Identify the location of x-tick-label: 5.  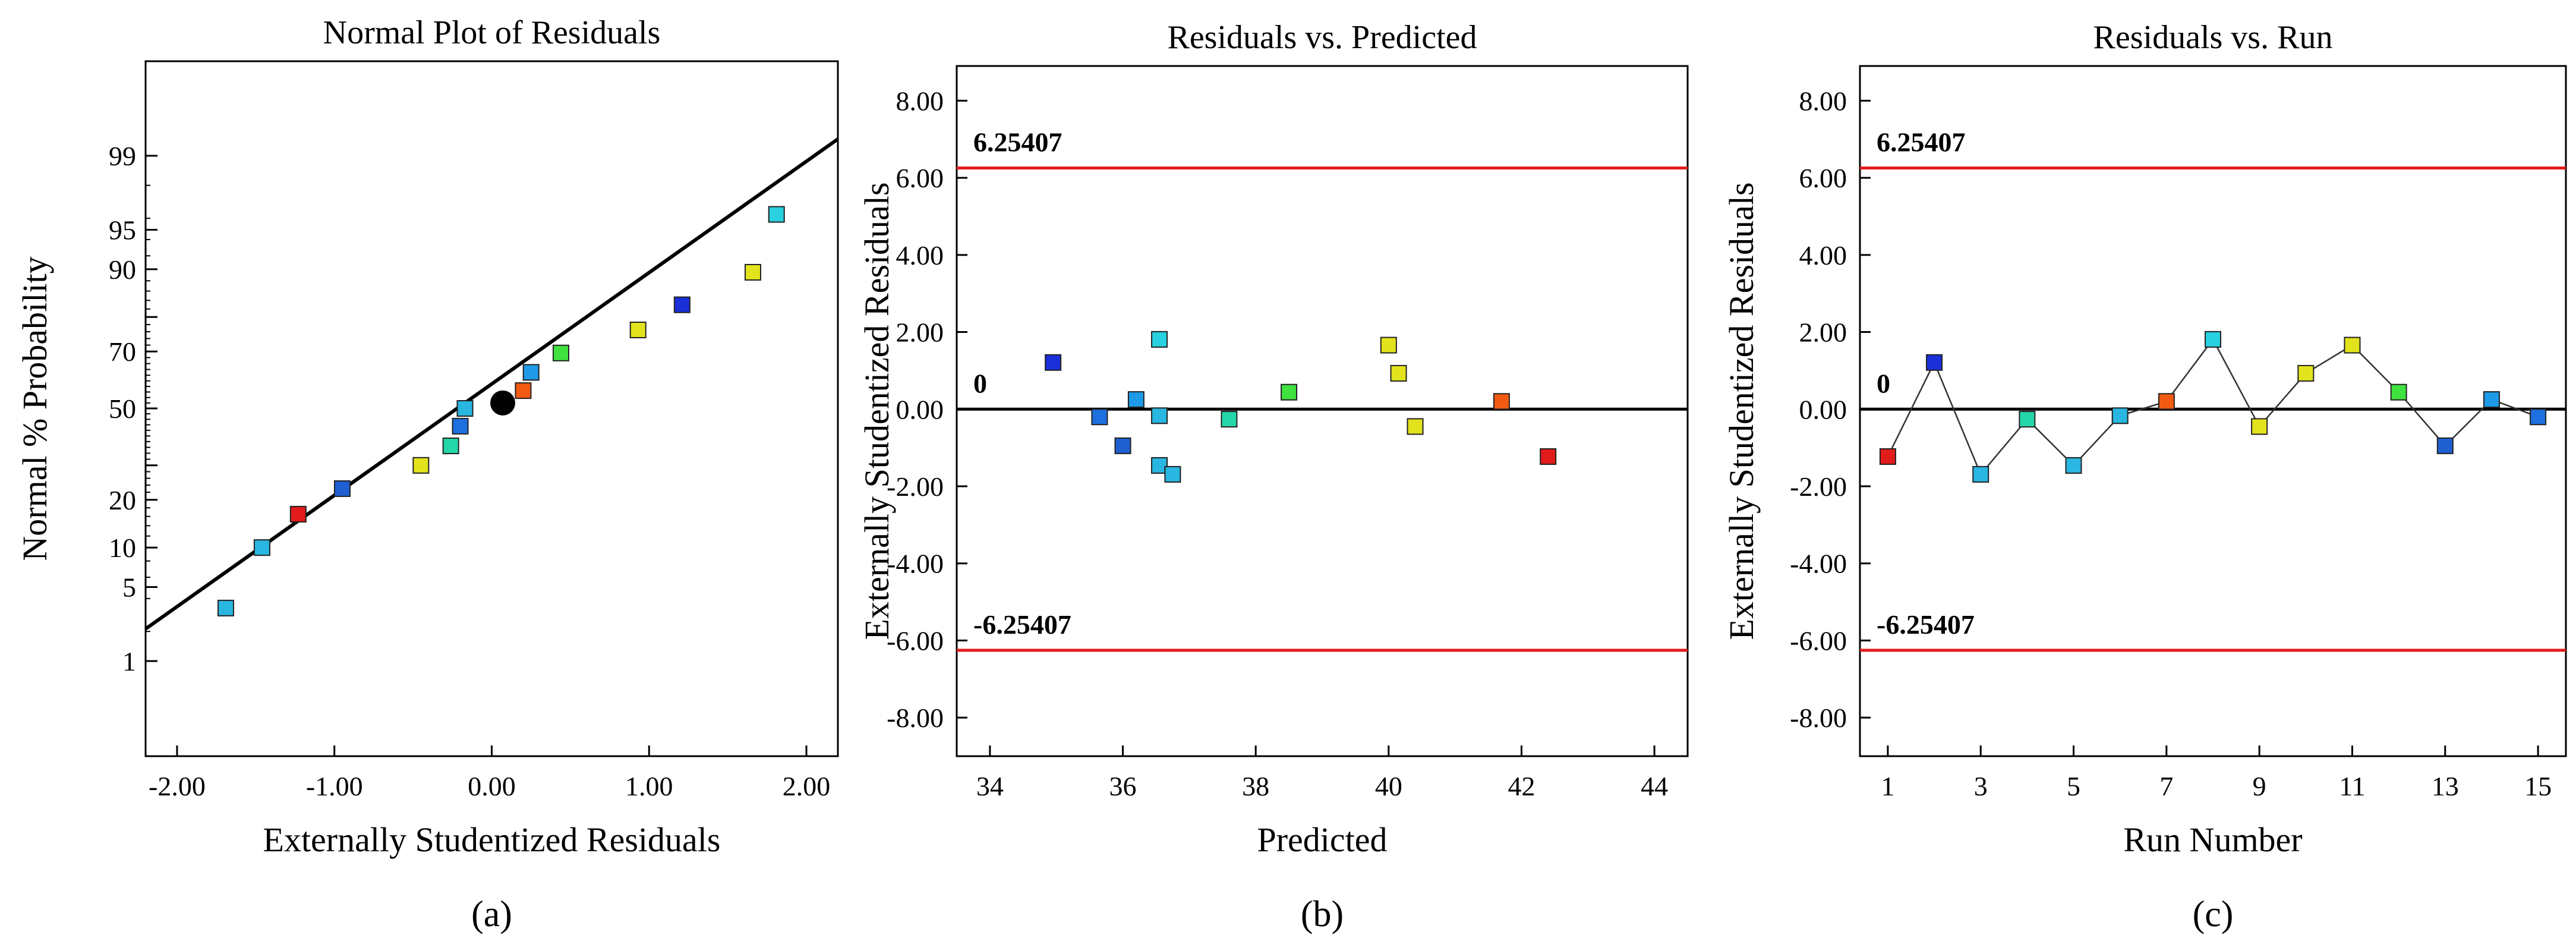
(2074, 786).